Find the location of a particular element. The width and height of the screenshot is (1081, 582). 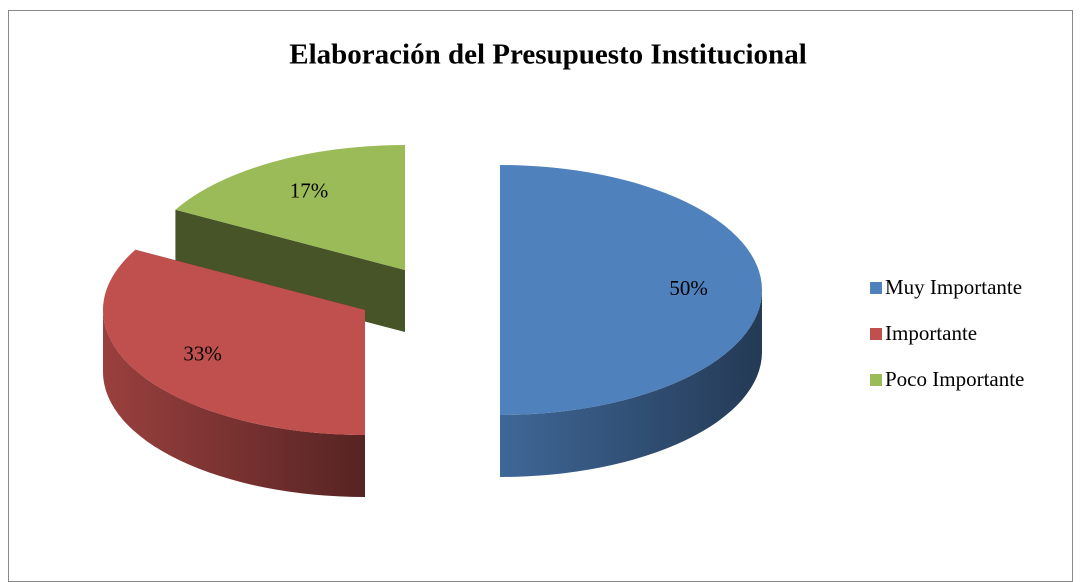

legend-label: Importante is located at coordinates (931, 333).